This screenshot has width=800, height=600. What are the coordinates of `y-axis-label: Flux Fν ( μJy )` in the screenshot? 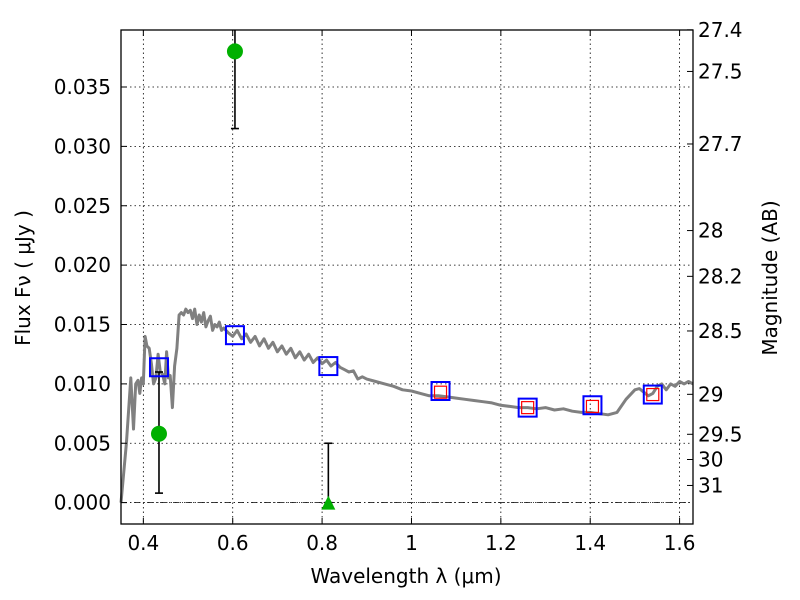 It's located at (23, 278).